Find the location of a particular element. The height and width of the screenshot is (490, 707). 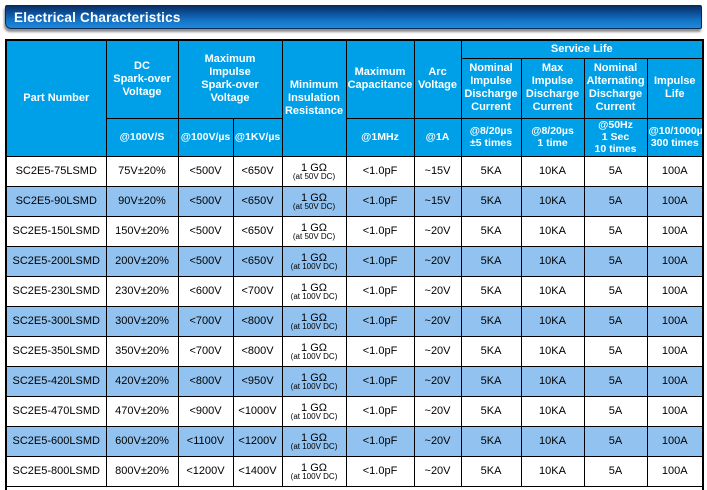

cell-part-number: SC2E5-470LSMD is located at coordinates (56, 411).